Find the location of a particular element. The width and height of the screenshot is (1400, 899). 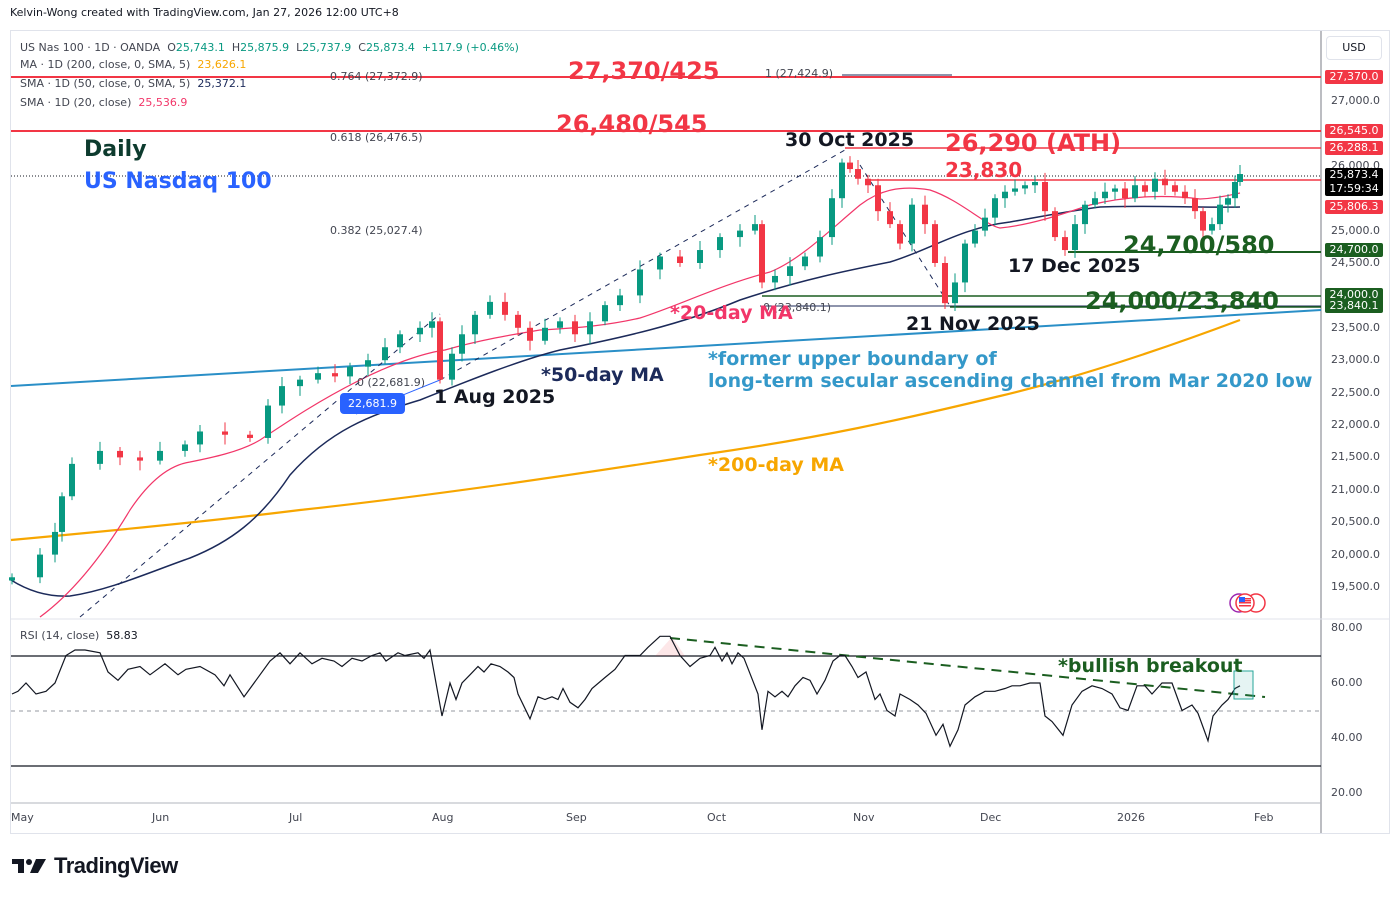

ath-label: 26,290 (ATH) is located at coordinates (1033, 143).